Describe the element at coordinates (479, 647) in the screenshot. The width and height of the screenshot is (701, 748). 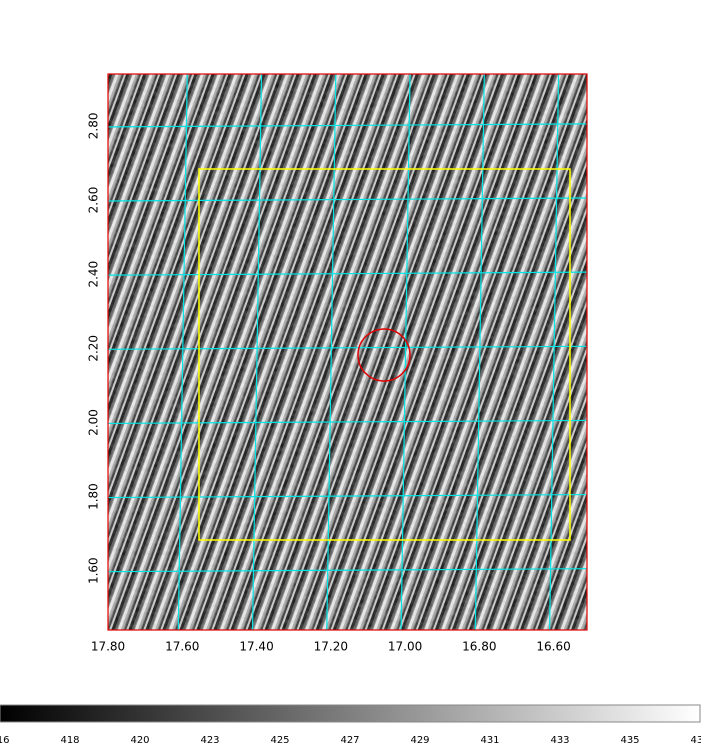
I see `x-tick-label: 16.80` at that location.